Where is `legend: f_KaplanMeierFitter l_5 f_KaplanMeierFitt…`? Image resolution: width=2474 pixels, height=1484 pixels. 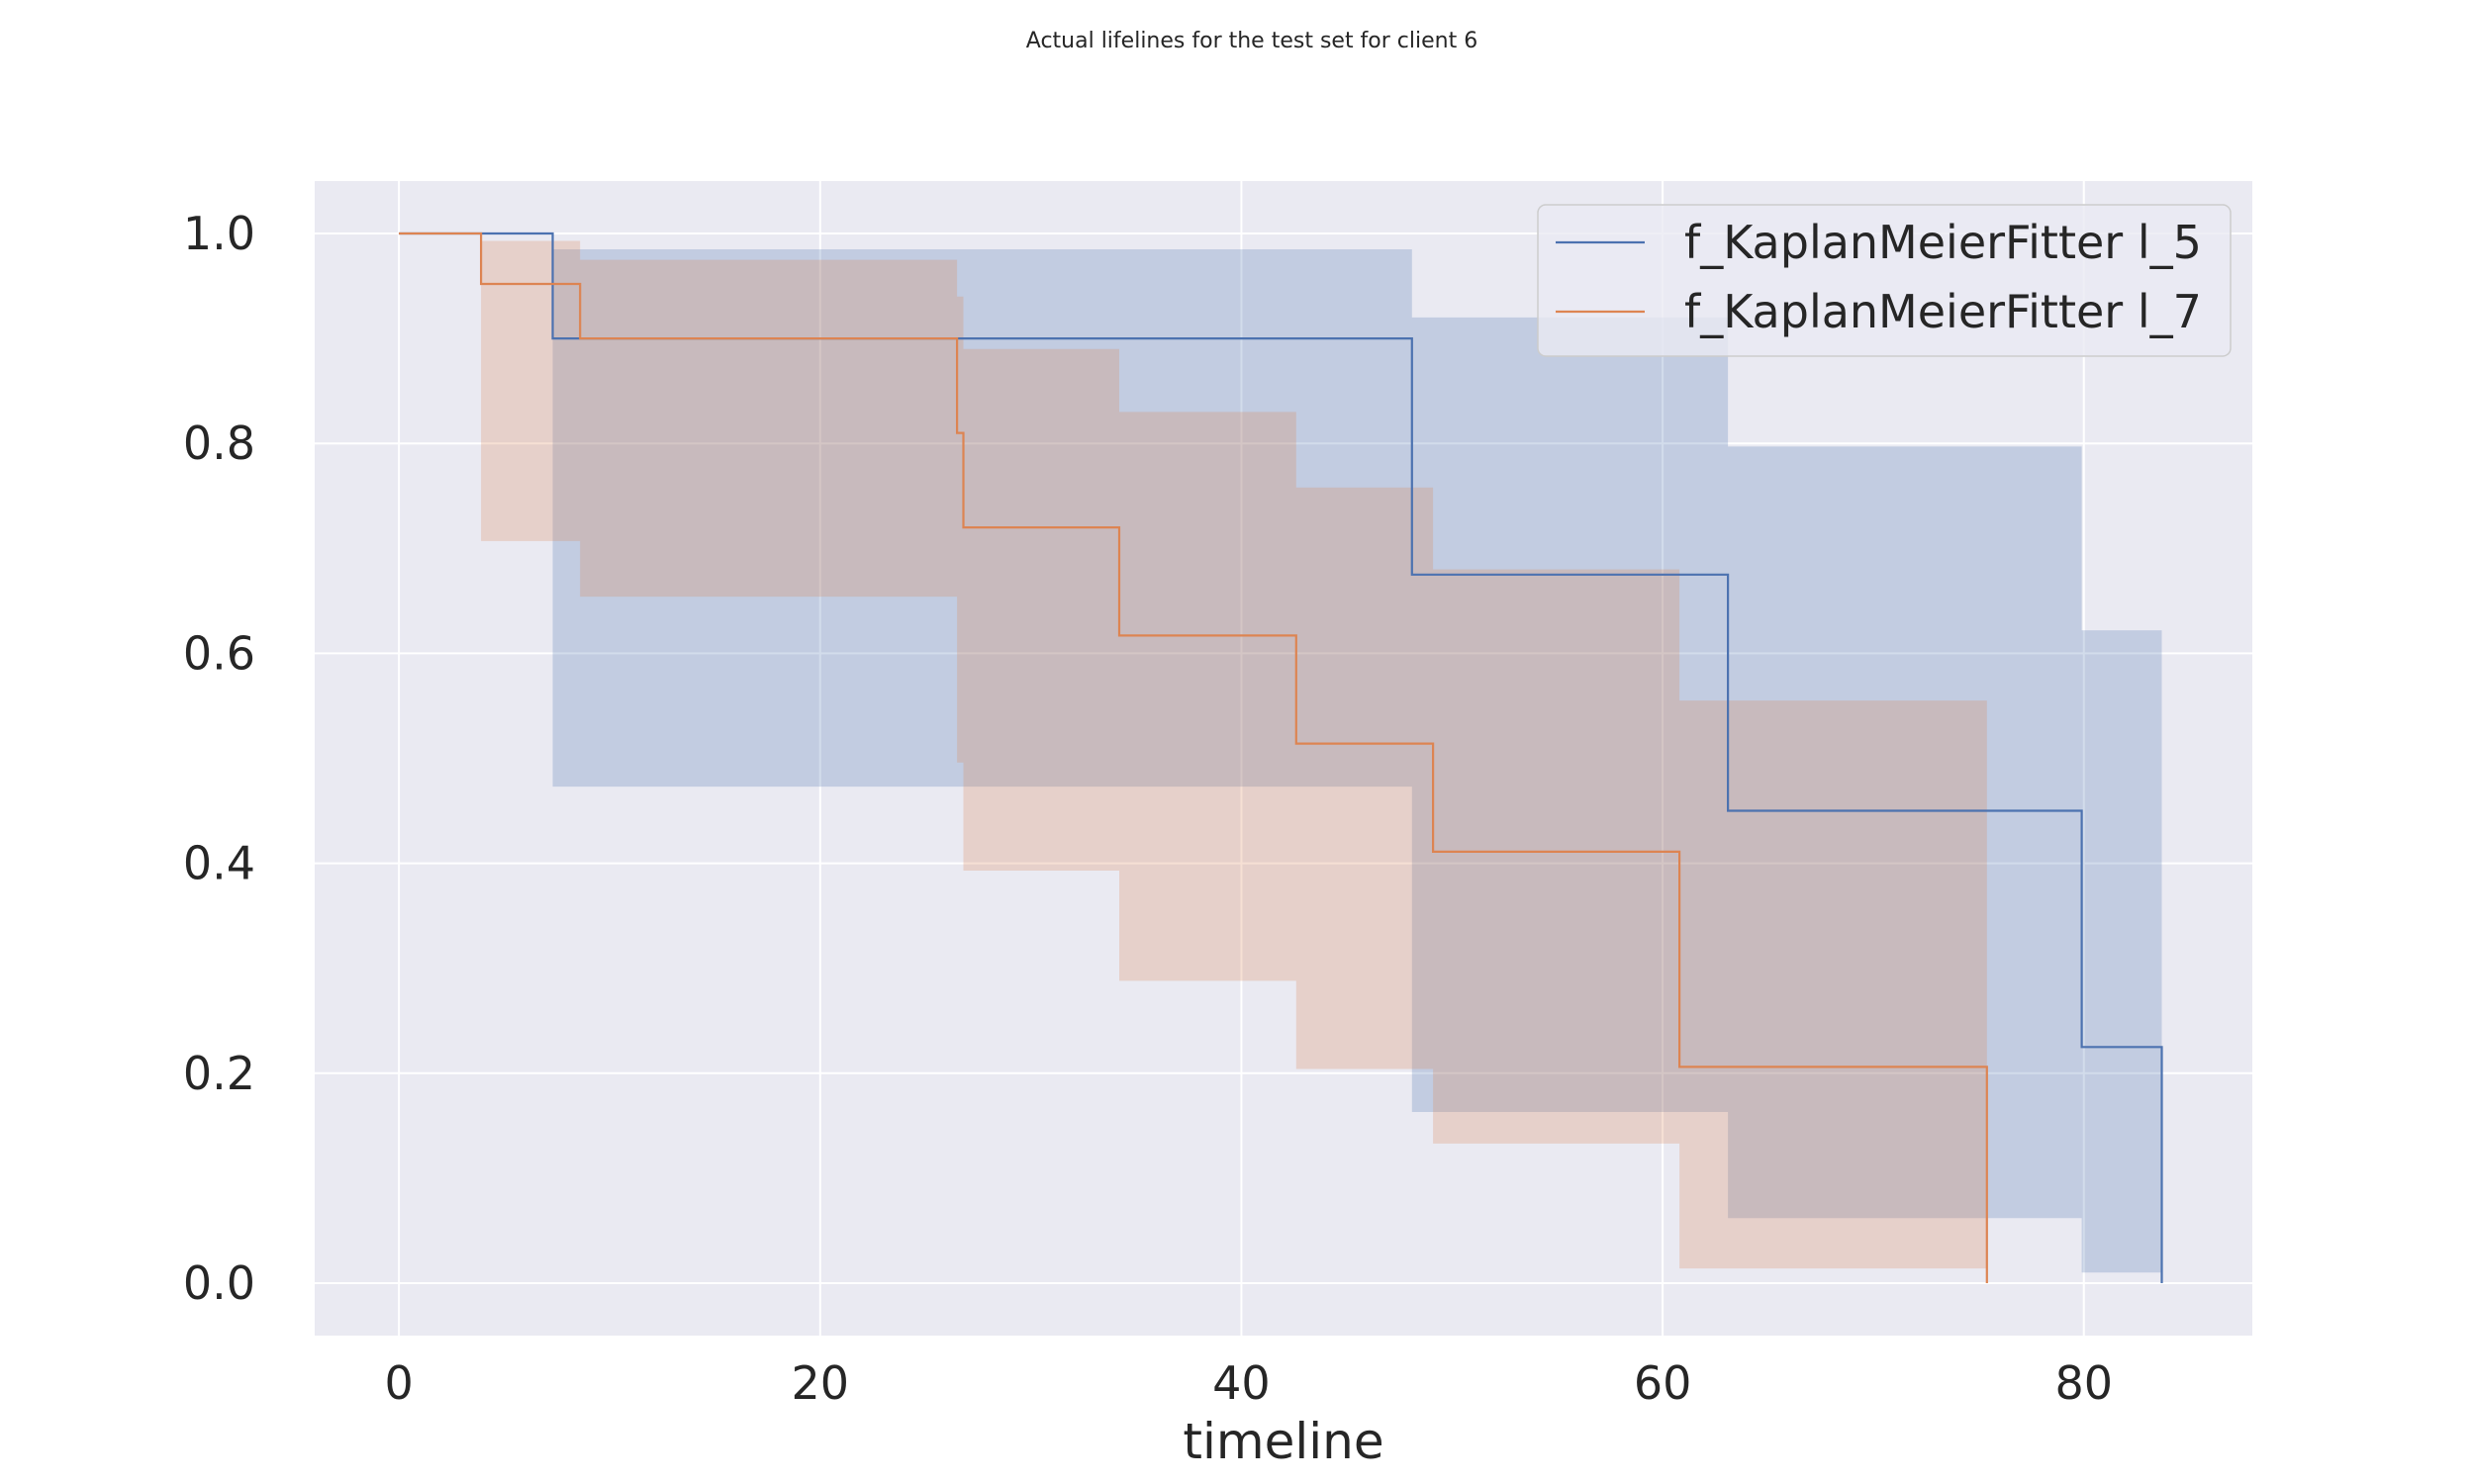 legend: f_KaplanMeierFitter l_5 f_KaplanMeierFitt… is located at coordinates (1885, 280).